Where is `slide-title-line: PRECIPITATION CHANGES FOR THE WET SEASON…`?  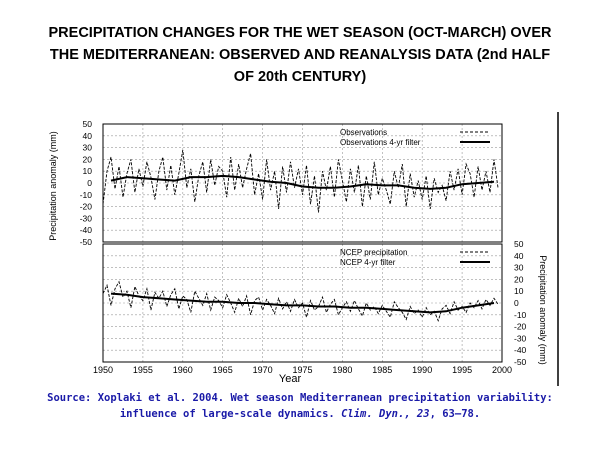
slide-title-line: PRECIPITATION CHANGES FOR THE WET SEASON… is located at coordinates (300, 33).